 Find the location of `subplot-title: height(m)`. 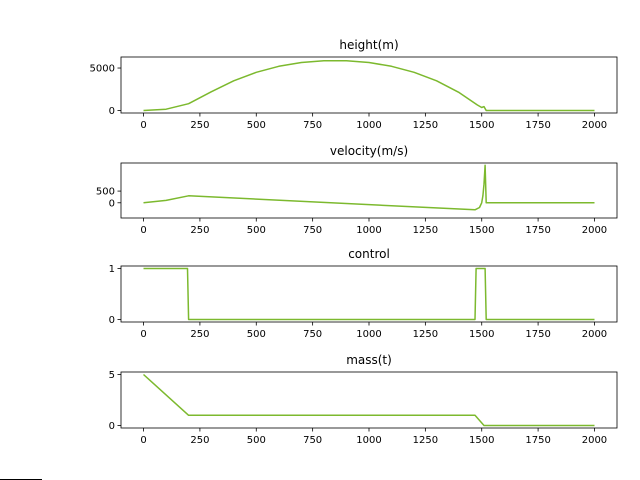

subplot-title: height(m) is located at coordinates (368, 45).